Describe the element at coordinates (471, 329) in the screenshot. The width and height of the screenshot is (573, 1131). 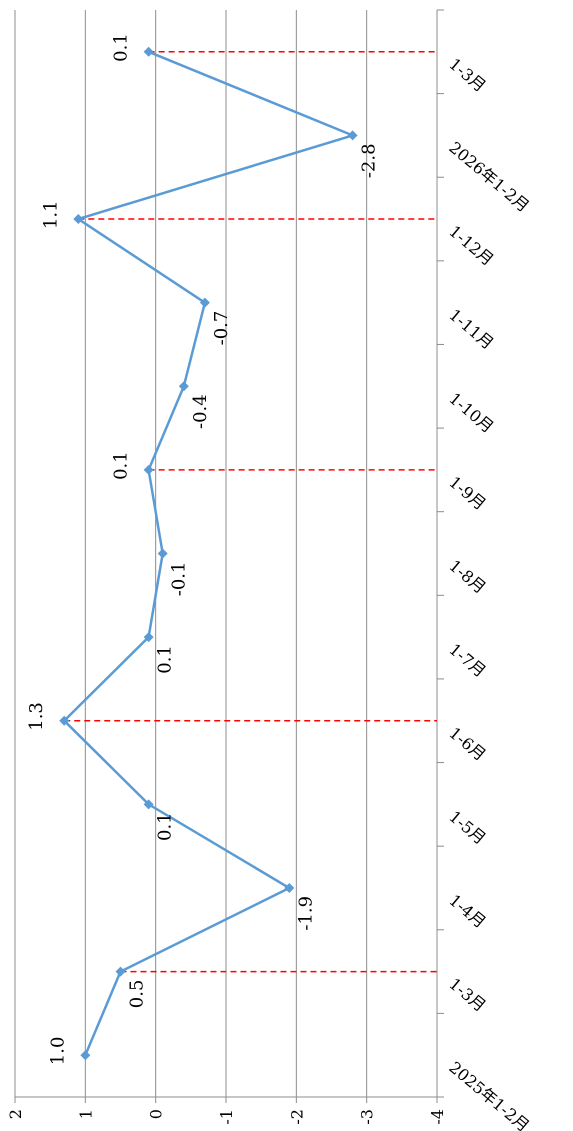
I see `category-tick-label-9: 1-11月` at that location.